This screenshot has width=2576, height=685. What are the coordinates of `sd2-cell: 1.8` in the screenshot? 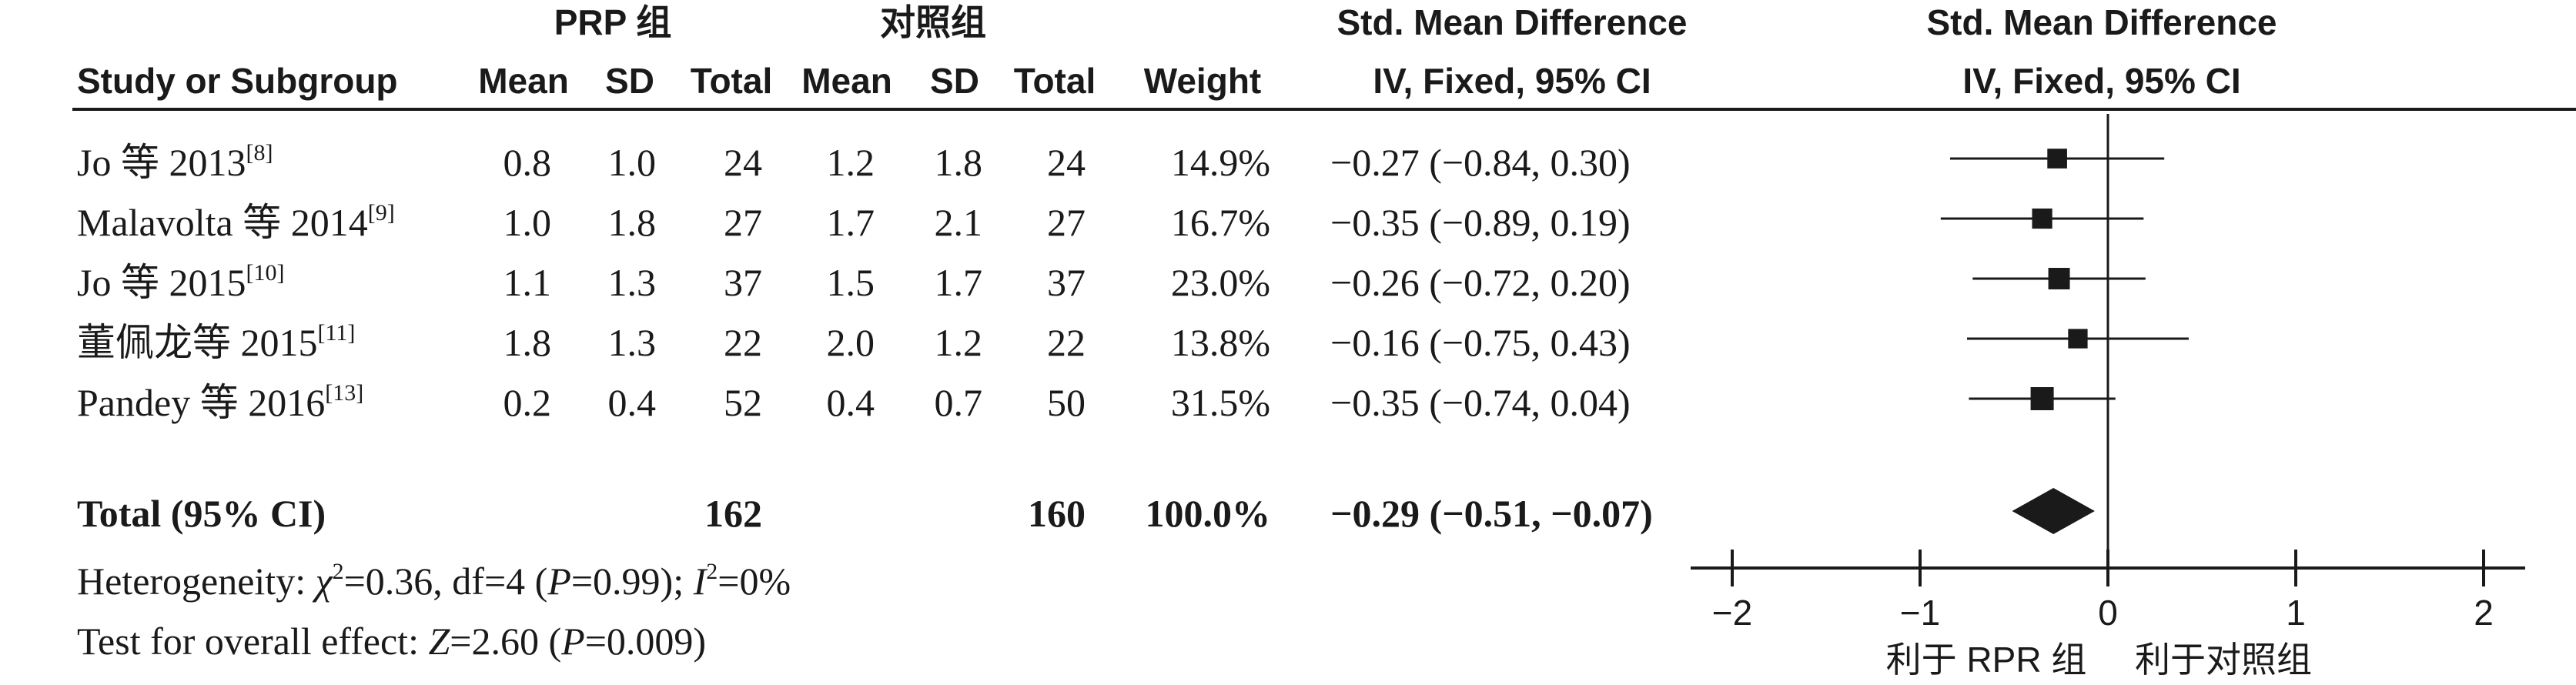 It's located at (959, 162).